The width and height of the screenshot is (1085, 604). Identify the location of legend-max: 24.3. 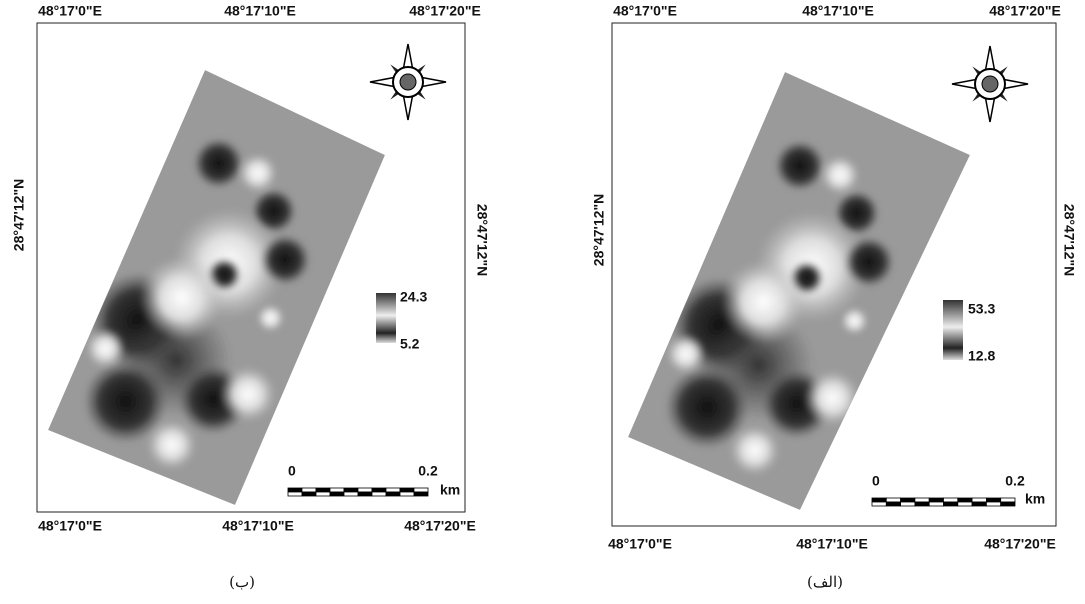
(413, 297).